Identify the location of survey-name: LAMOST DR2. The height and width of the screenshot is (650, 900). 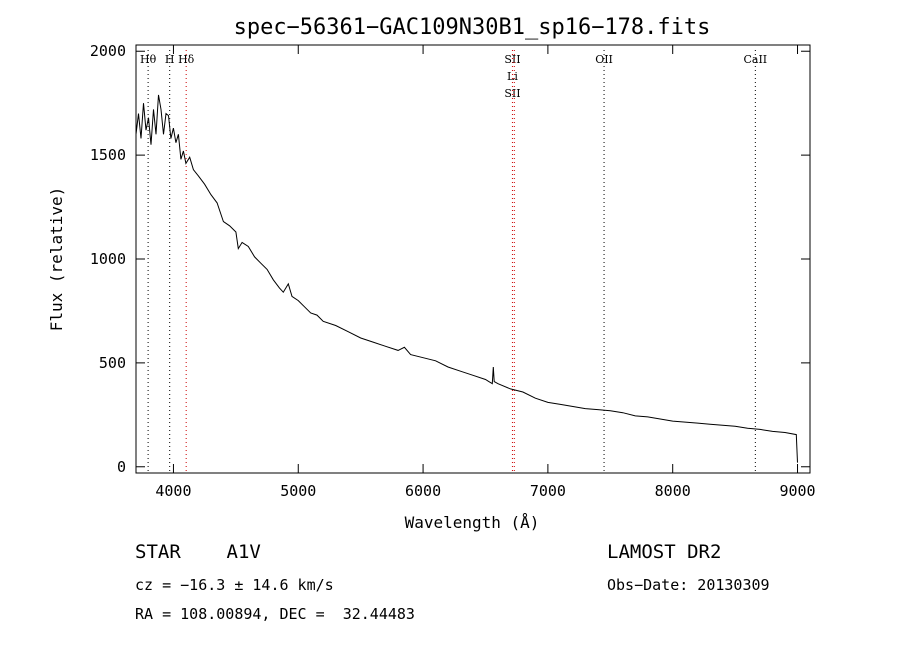
(664, 552).